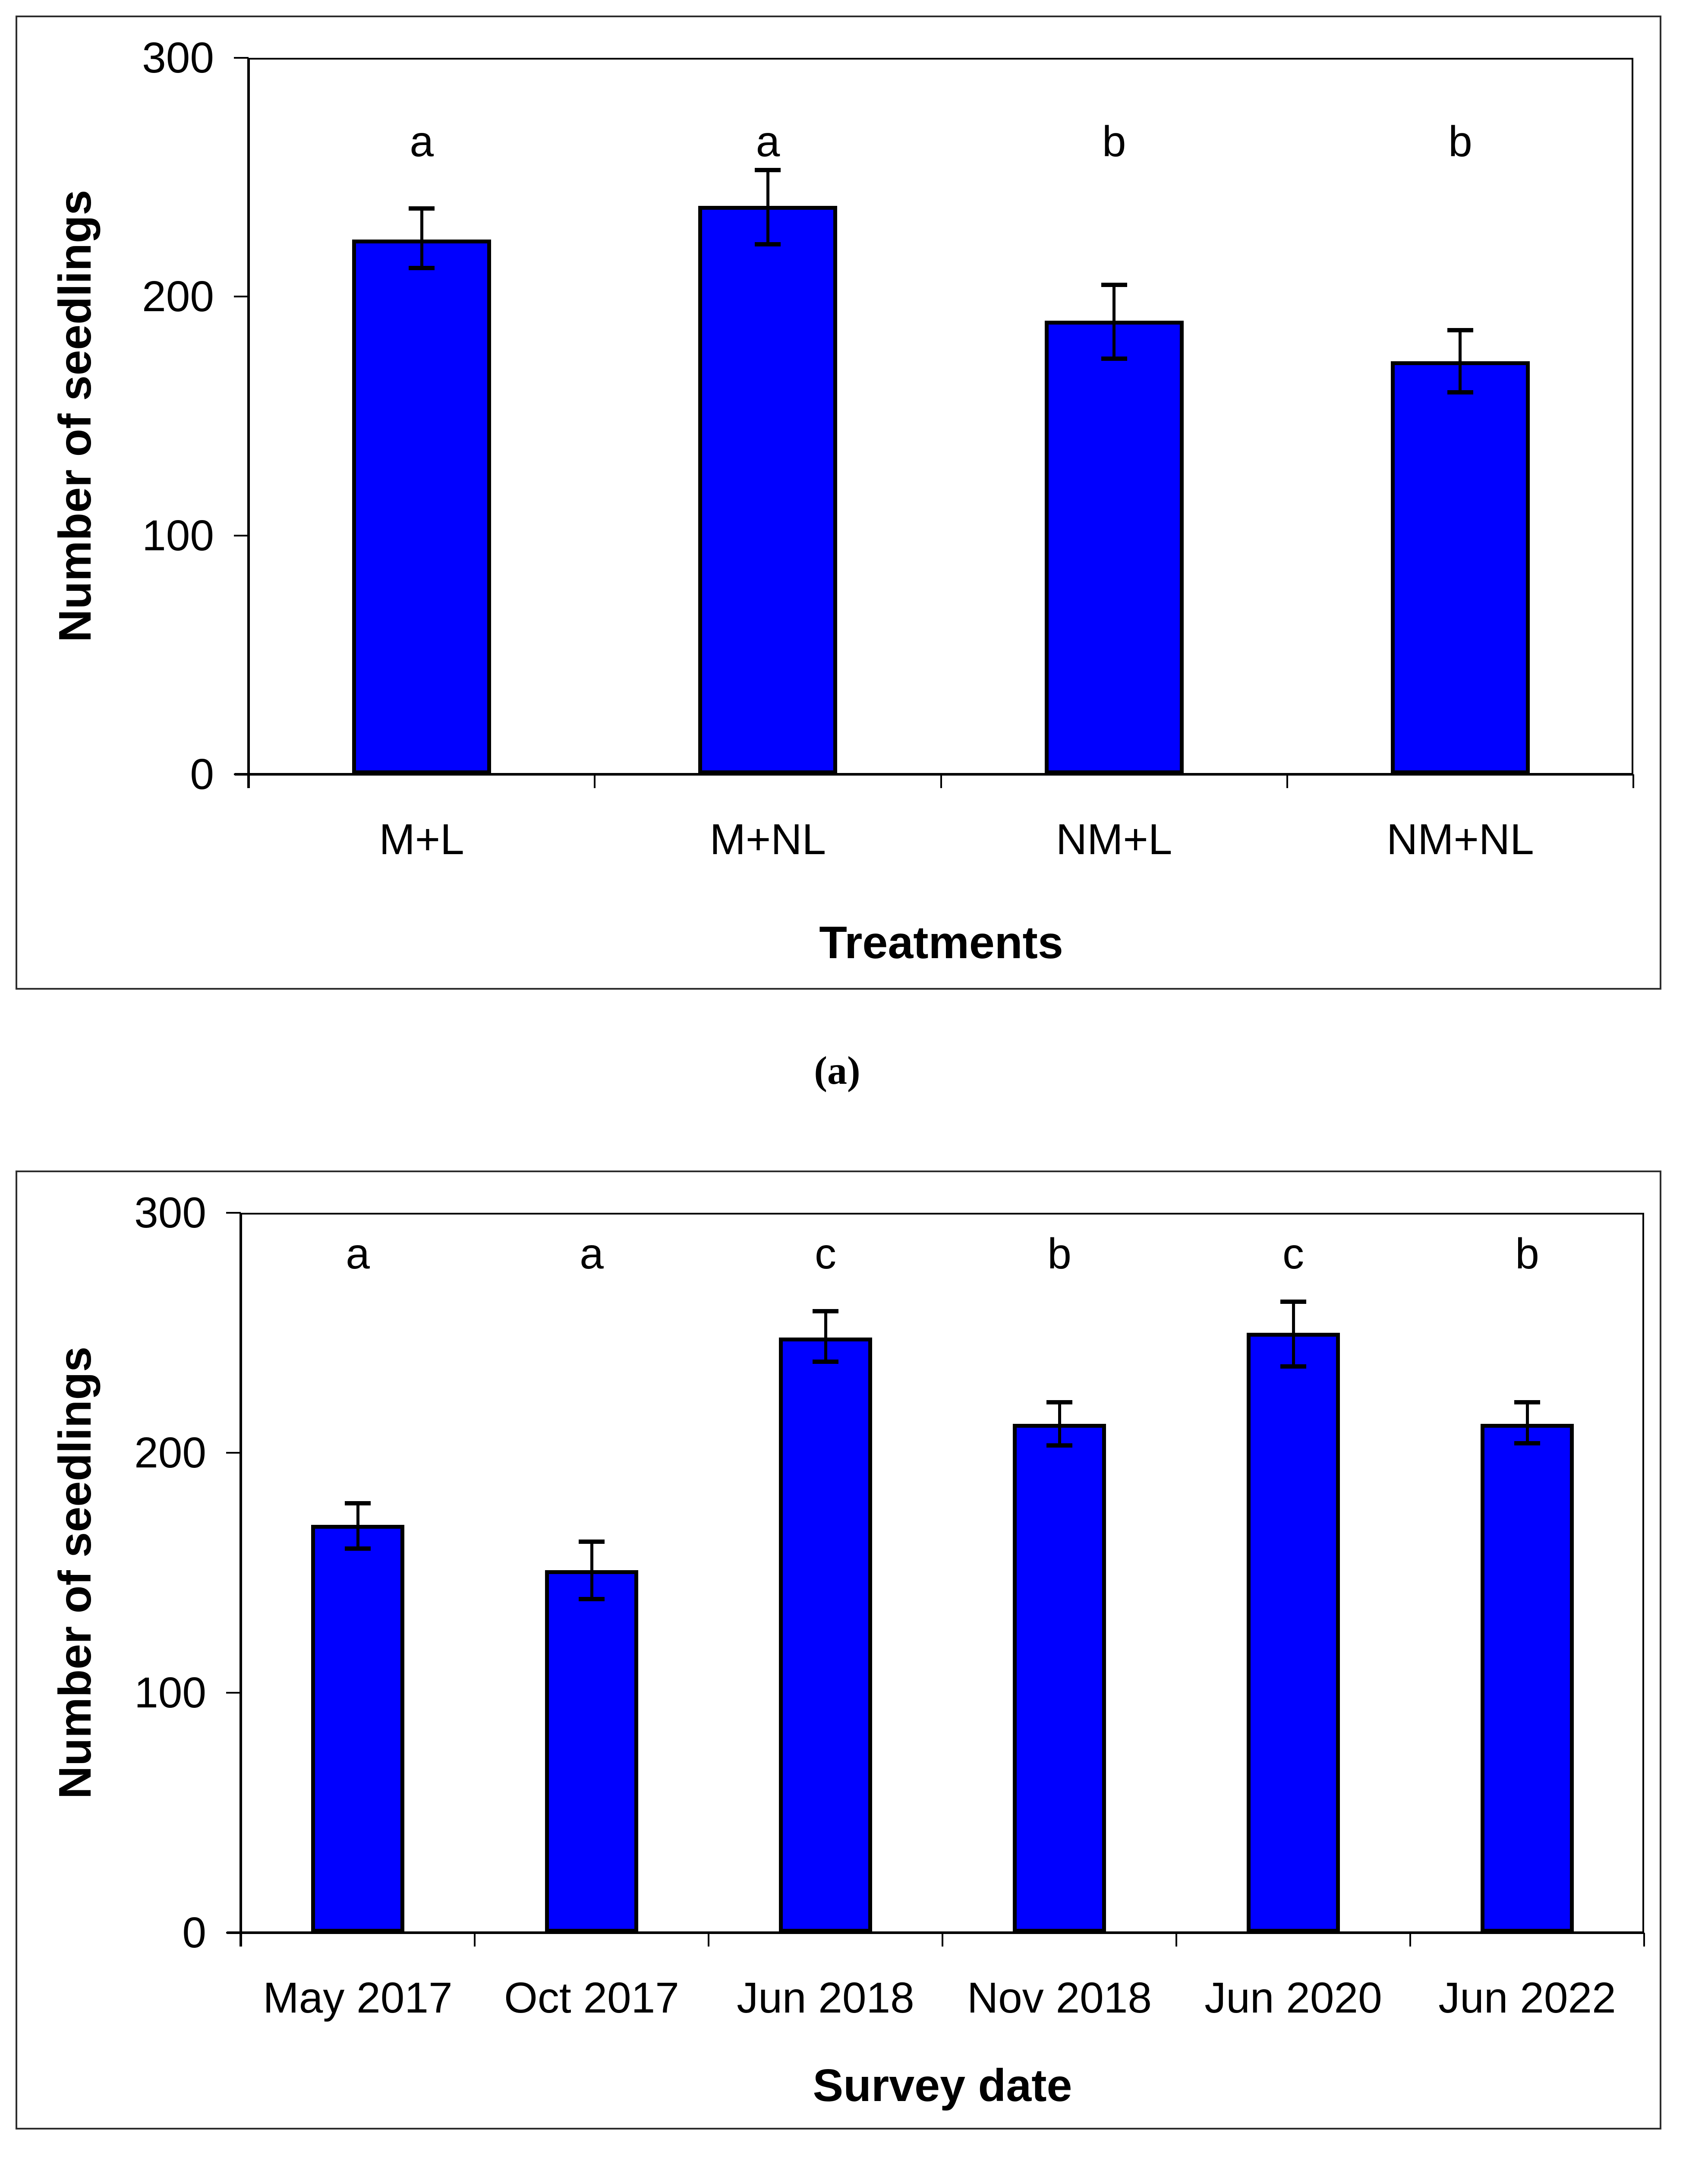 This screenshot has width=1708, height=2158. I want to click on x-category-label: NM+L, so click(1114, 839).